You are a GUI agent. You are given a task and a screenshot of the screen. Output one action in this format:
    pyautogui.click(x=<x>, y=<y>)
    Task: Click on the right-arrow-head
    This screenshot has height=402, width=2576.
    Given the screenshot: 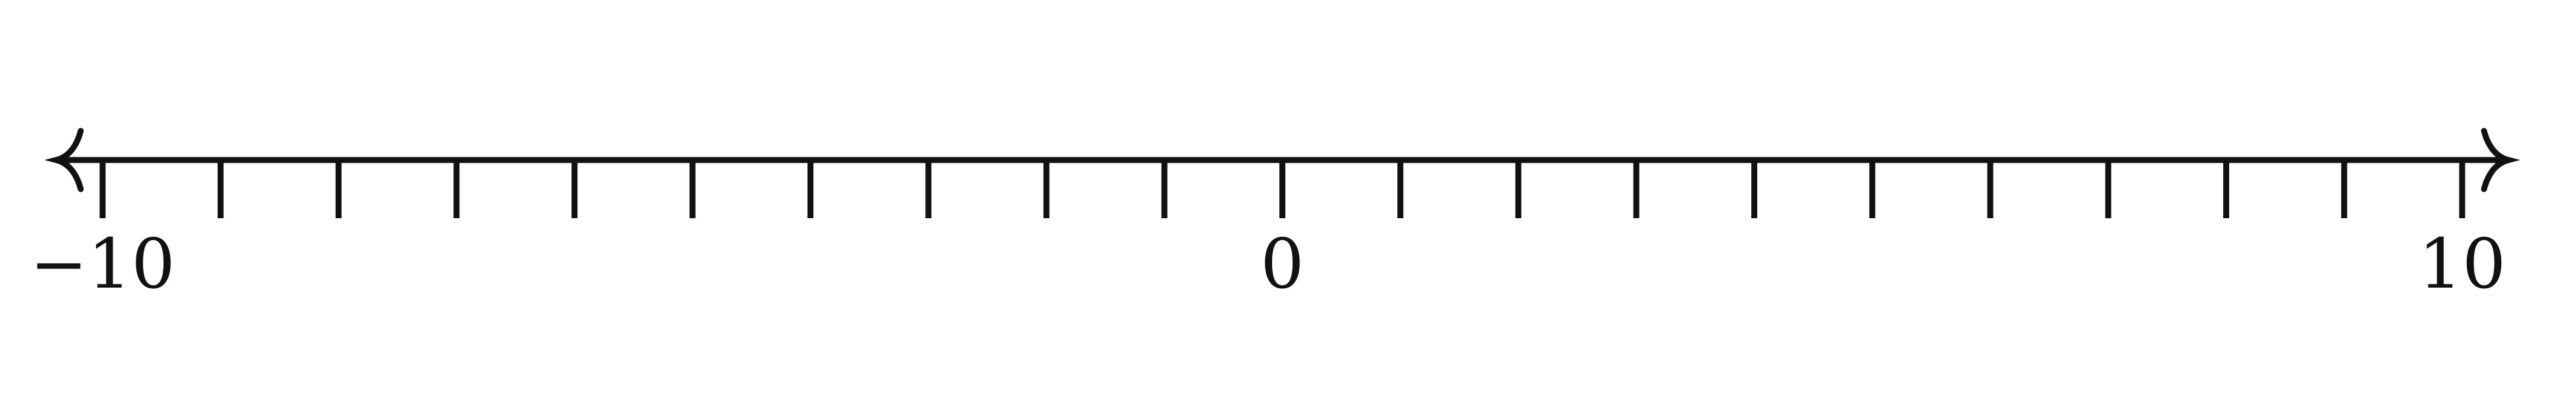 What is the action you would take?
    pyautogui.click(x=2500, y=160)
    